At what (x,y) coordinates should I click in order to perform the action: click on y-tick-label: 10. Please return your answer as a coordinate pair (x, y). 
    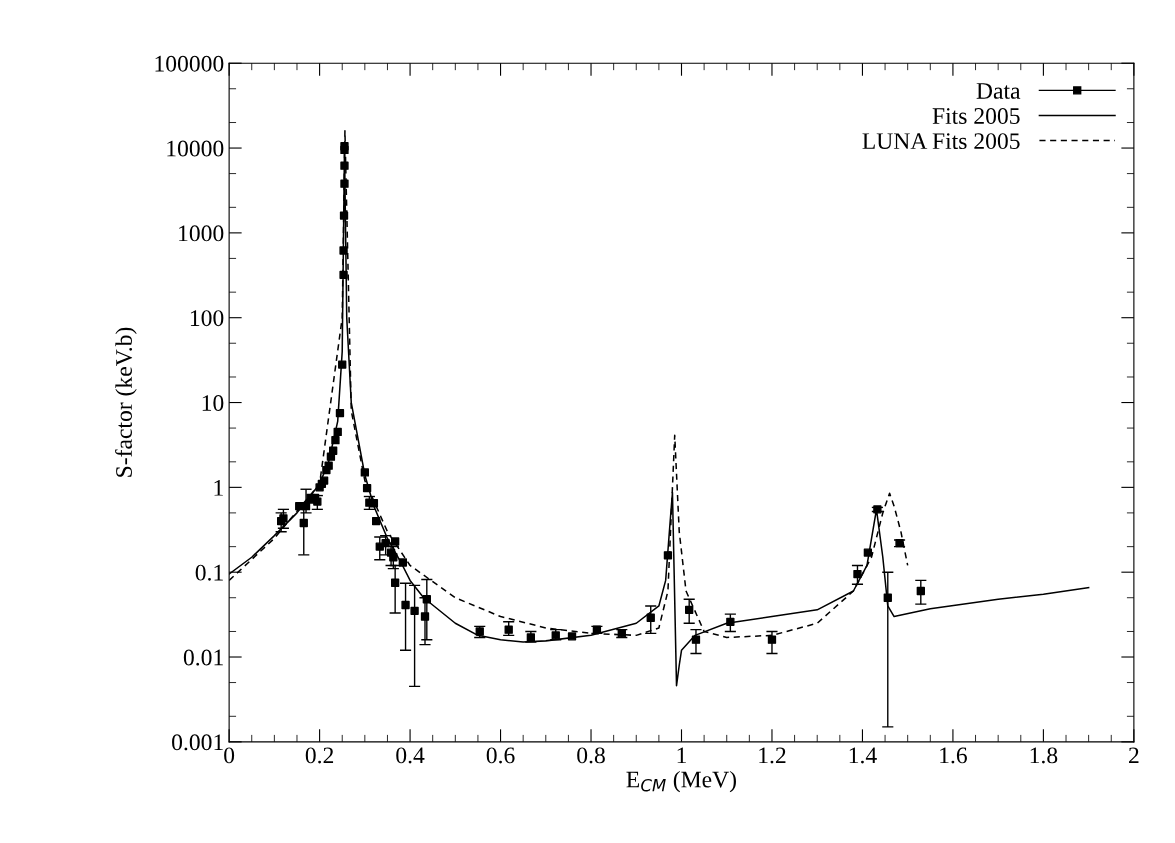
    Looking at the image, I should click on (213, 403).